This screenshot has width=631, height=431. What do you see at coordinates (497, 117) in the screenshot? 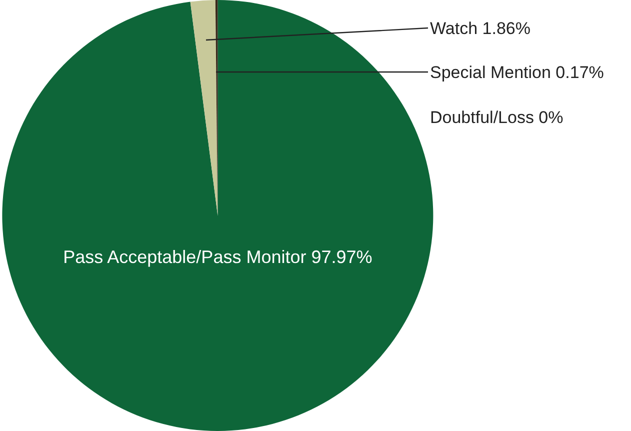
I see `category-label: Doubtful/Loss 0%` at bounding box center [497, 117].